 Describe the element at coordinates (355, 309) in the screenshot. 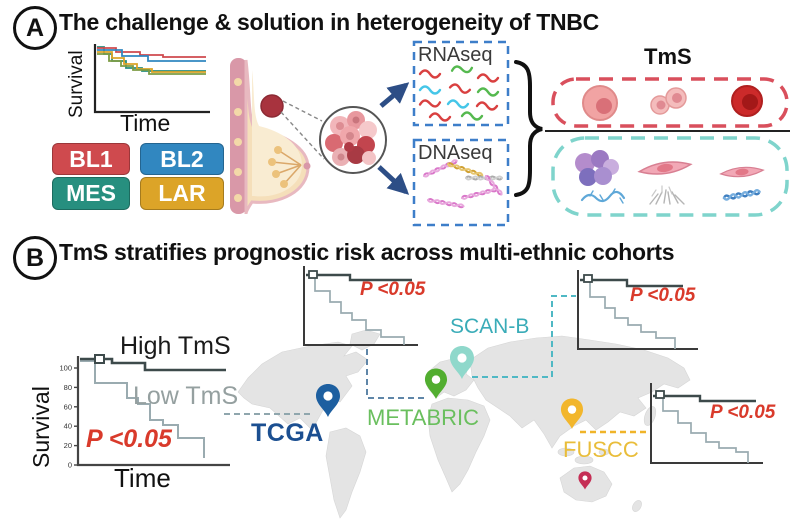

I see `metabric-low-curve` at that location.